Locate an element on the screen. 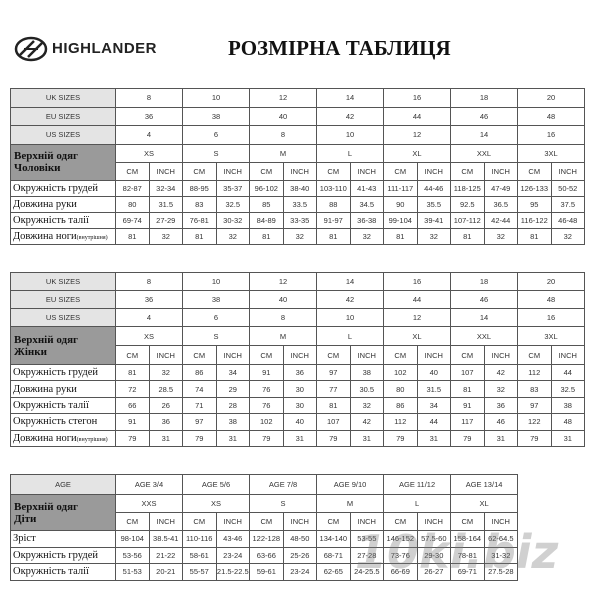  cell-value: 28 is located at coordinates (233, 405).